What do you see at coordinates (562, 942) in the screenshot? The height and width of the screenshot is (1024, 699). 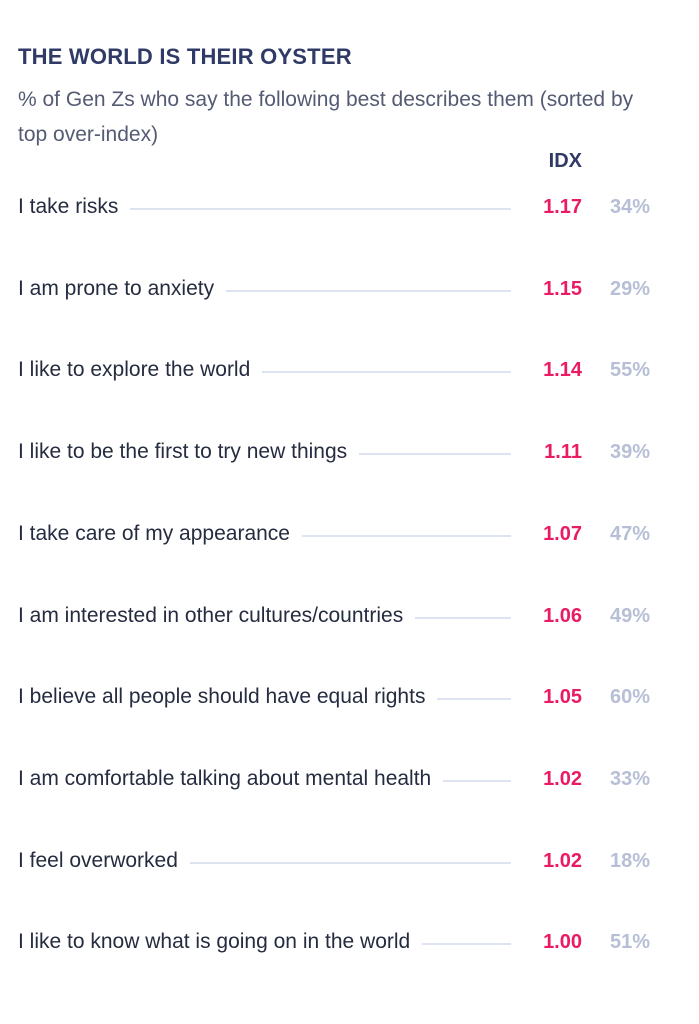 I see `idx-value: 1.00` at bounding box center [562, 942].